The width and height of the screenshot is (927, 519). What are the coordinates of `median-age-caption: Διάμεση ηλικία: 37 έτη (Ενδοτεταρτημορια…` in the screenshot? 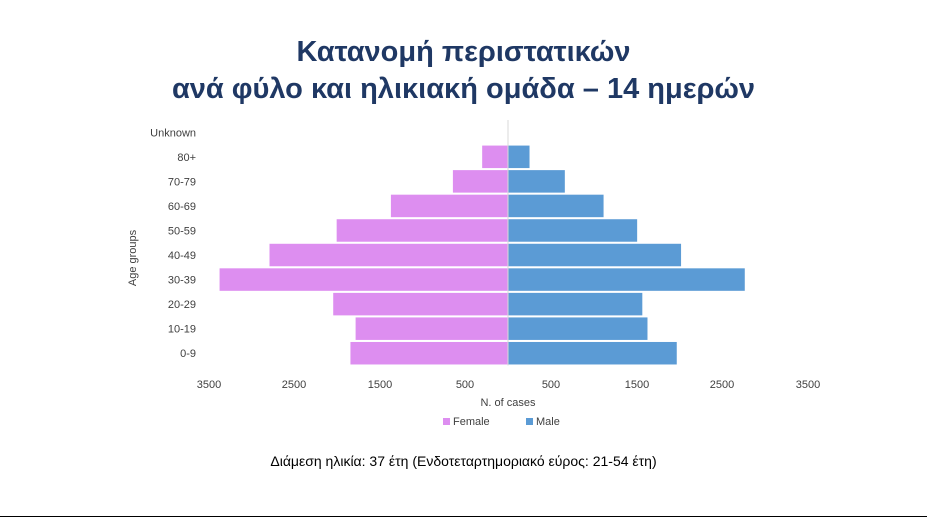 It's located at (463, 461).